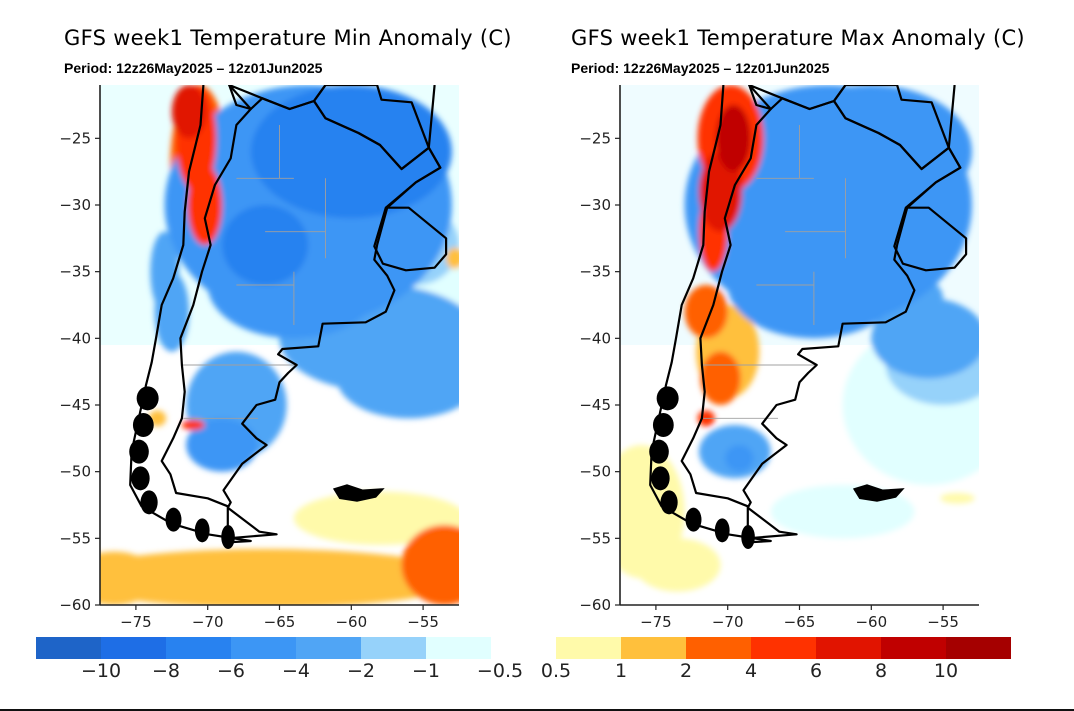 The height and width of the screenshot is (711, 1074). Describe the element at coordinates (101, 671) in the screenshot. I see `colorbar-tick-label: −10` at that location.